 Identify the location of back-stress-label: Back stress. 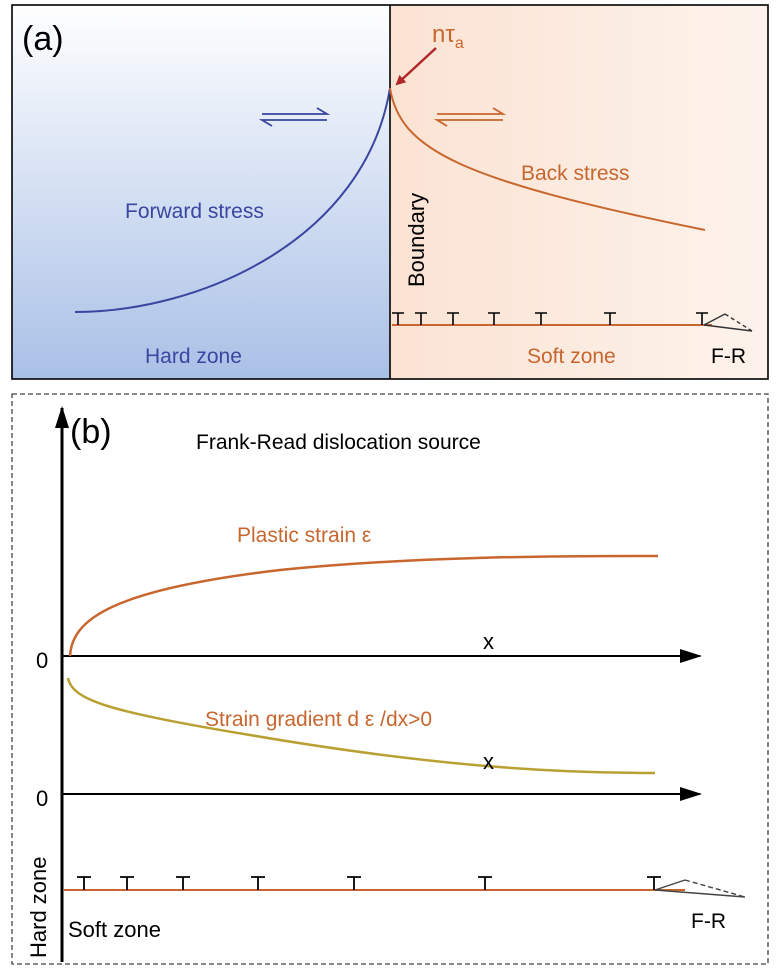
(575, 173).